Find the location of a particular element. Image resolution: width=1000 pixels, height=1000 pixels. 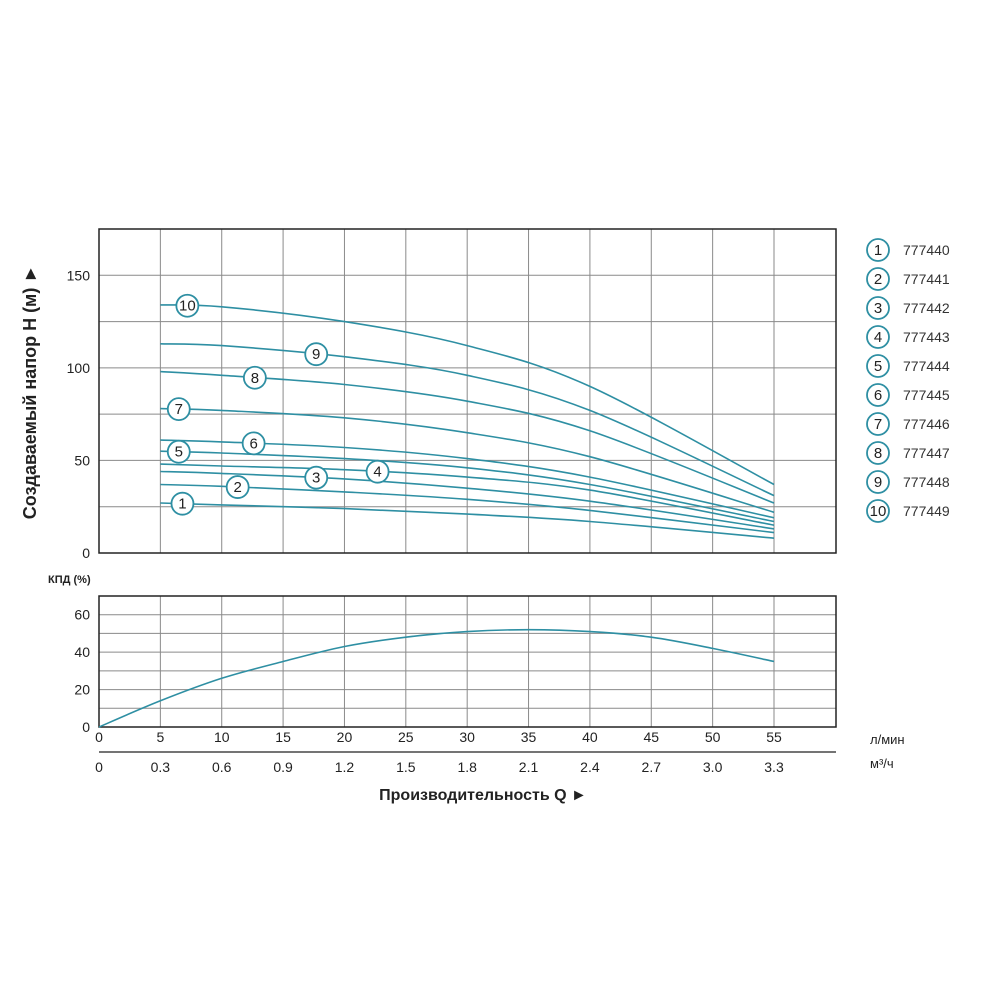

eff-y-tick-label: 0 is located at coordinates (86, 727).